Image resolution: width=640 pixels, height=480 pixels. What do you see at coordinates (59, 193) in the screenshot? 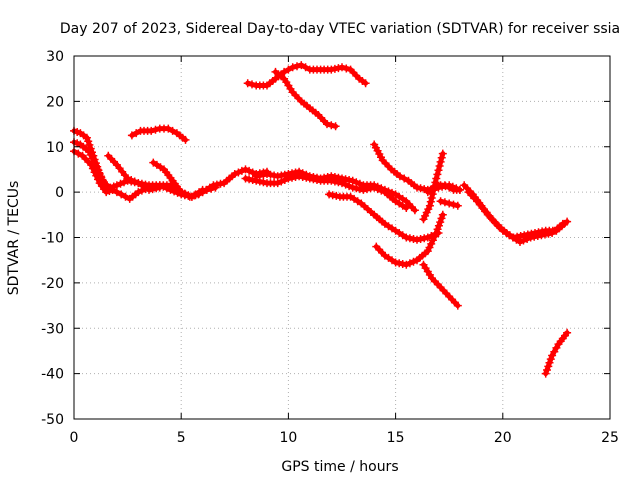
I see `y-tick-label: 0` at bounding box center [59, 193].